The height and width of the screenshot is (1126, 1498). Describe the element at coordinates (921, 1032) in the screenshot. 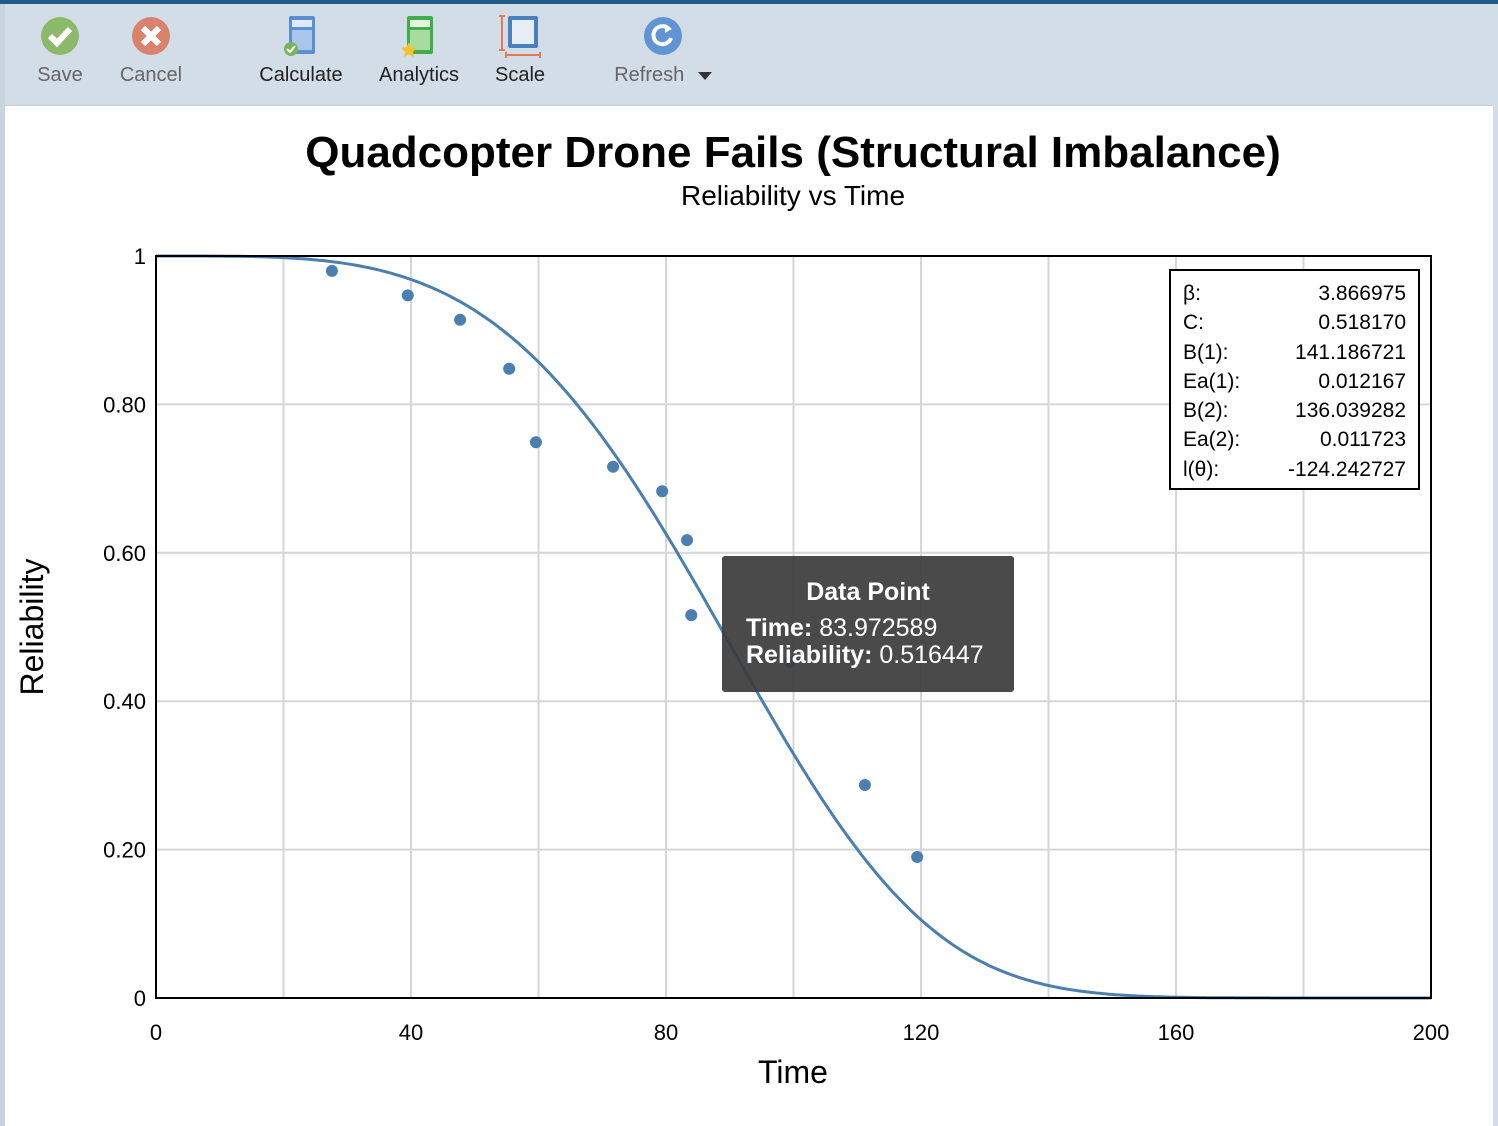

I see `x-tick-label: 120` at that location.